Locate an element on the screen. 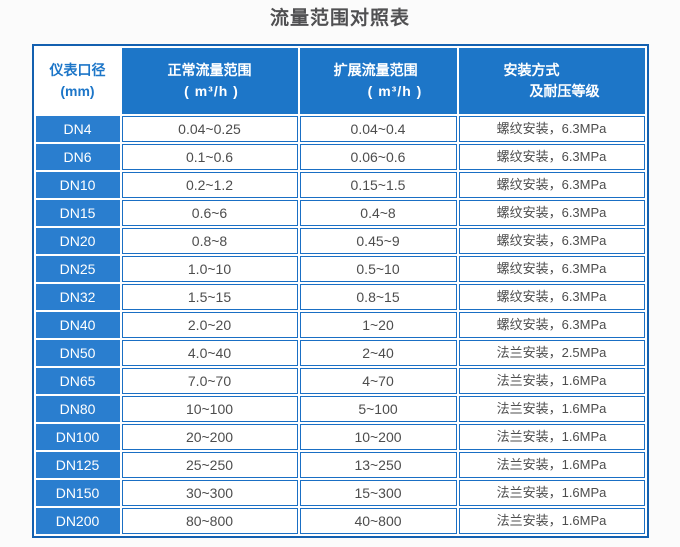  normal-flow-cell: 7.0~70 is located at coordinates (209, 381).